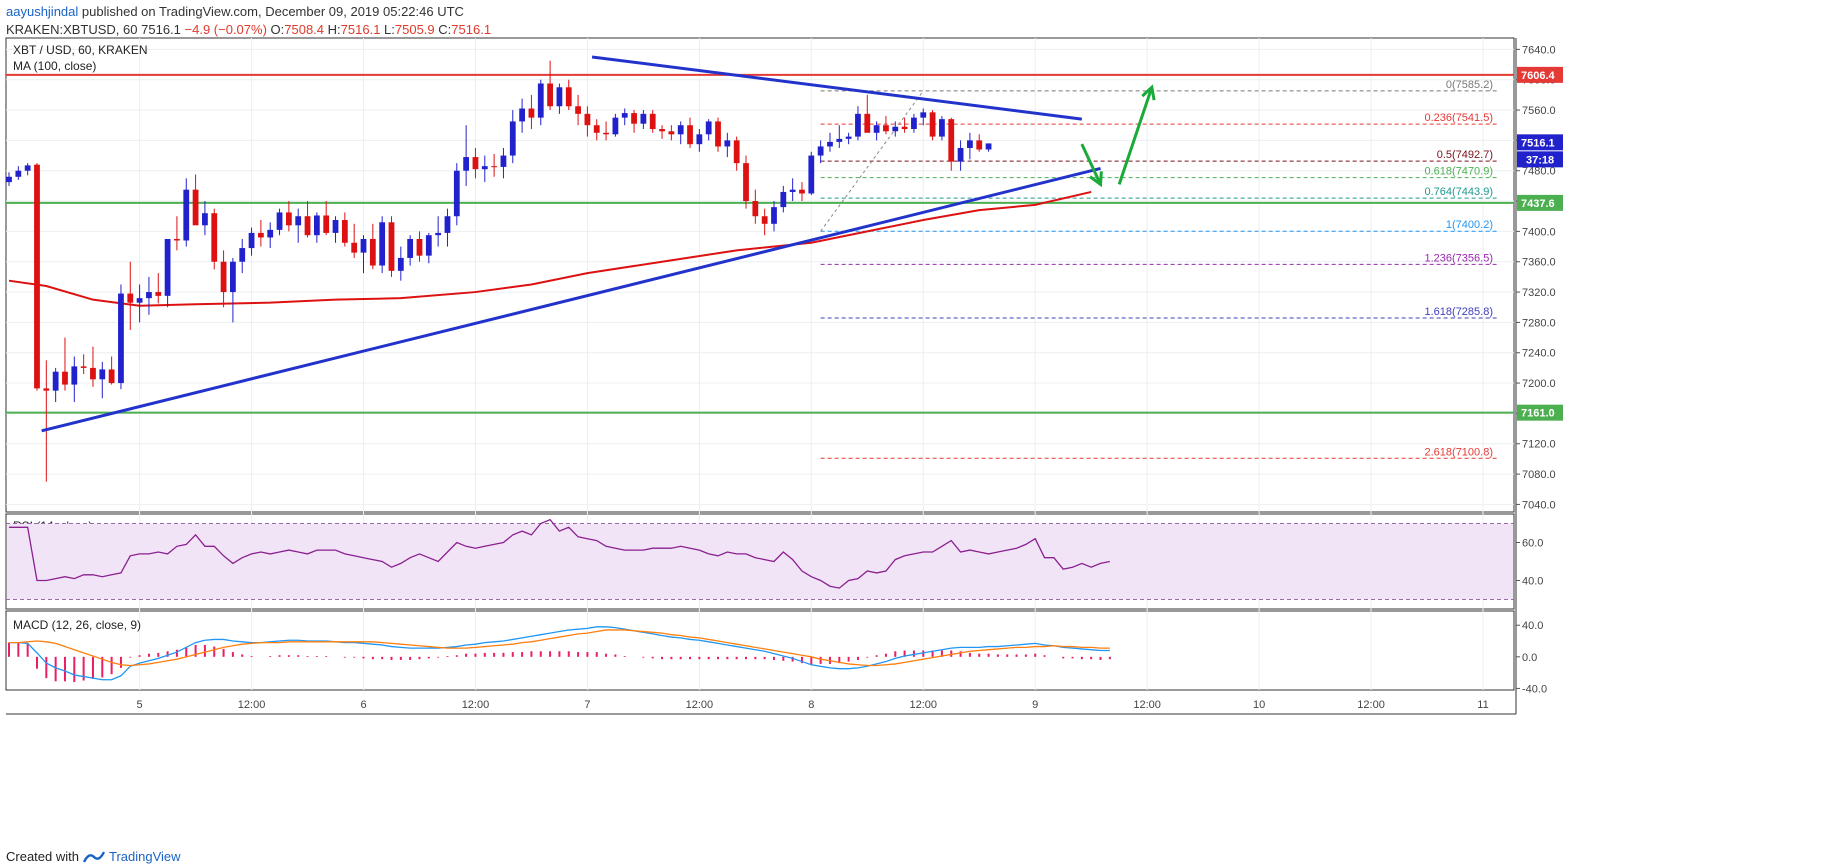  What do you see at coordinates (42, 11) in the screenshot?
I see `author-link: aayushjindal` at bounding box center [42, 11].